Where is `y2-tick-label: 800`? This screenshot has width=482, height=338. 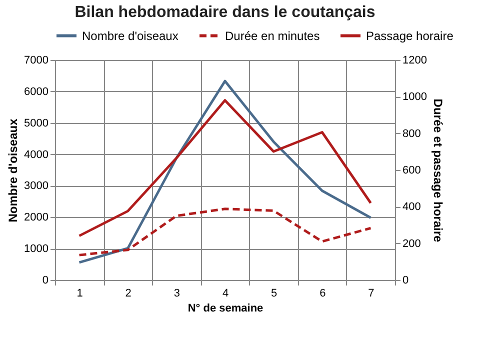
y2-tick-label: 800 is located at coordinates (411, 134).